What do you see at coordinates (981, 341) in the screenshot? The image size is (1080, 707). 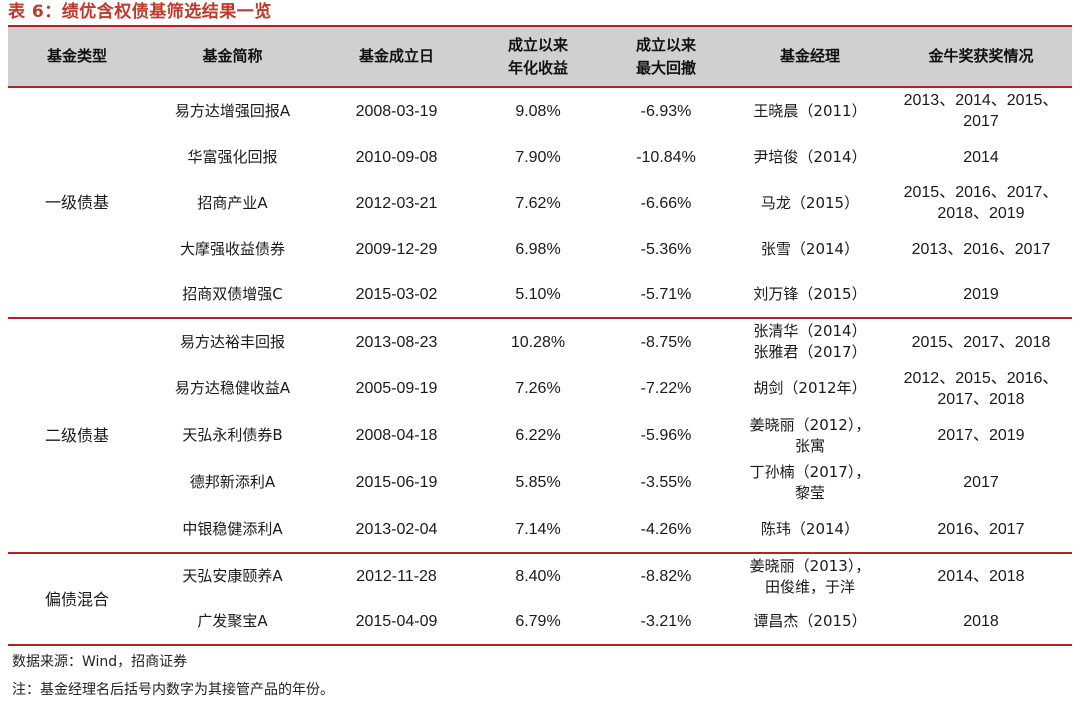 I see `awards-cell: 2015、2017、2018` at bounding box center [981, 341].